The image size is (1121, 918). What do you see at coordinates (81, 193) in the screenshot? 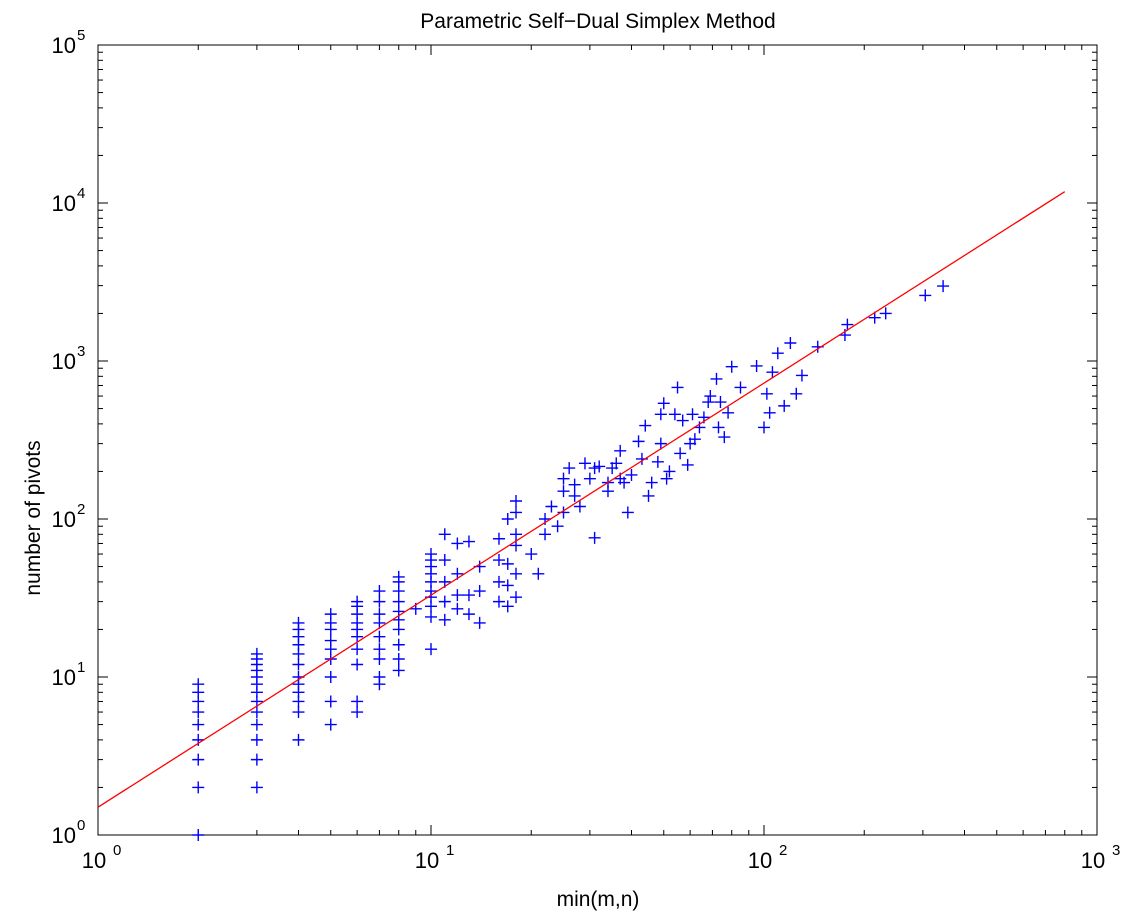
I see `y-tick-exponent: 4` at bounding box center [81, 193].